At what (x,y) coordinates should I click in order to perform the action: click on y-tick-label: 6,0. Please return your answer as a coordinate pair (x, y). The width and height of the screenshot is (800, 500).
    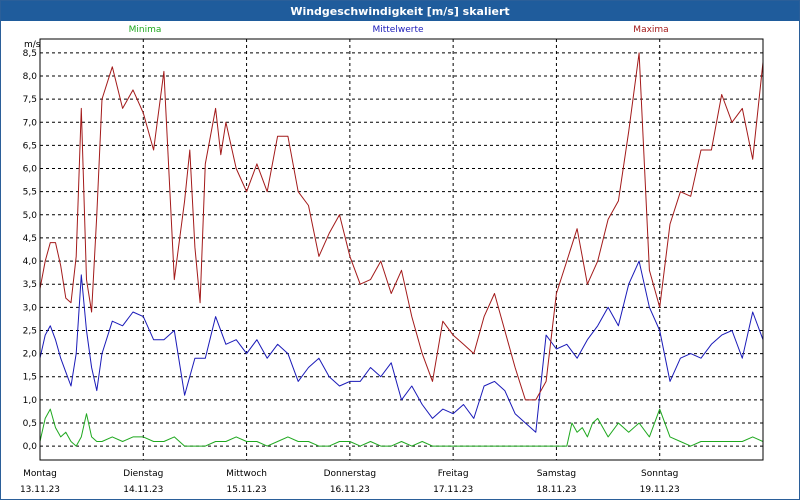
    Looking at the image, I should click on (30, 170).